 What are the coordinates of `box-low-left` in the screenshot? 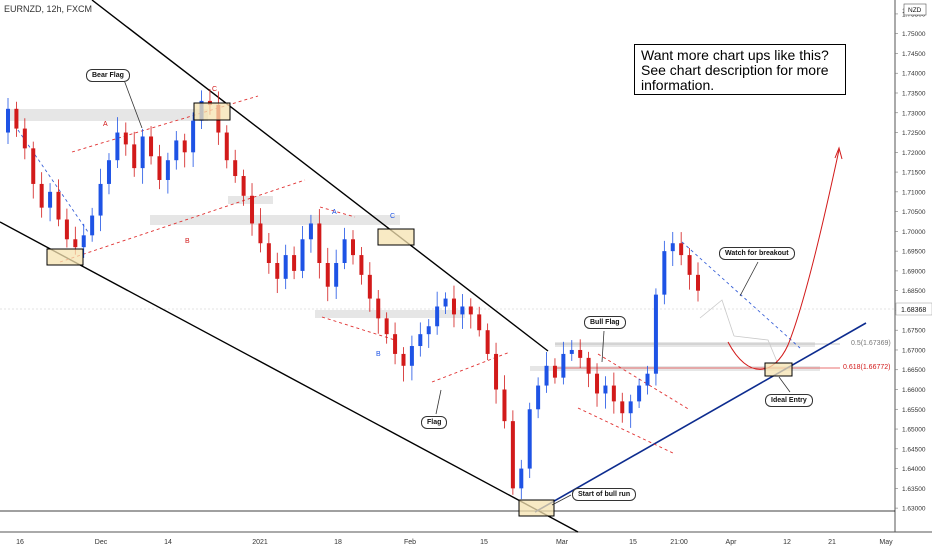 It's located at (65, 257).